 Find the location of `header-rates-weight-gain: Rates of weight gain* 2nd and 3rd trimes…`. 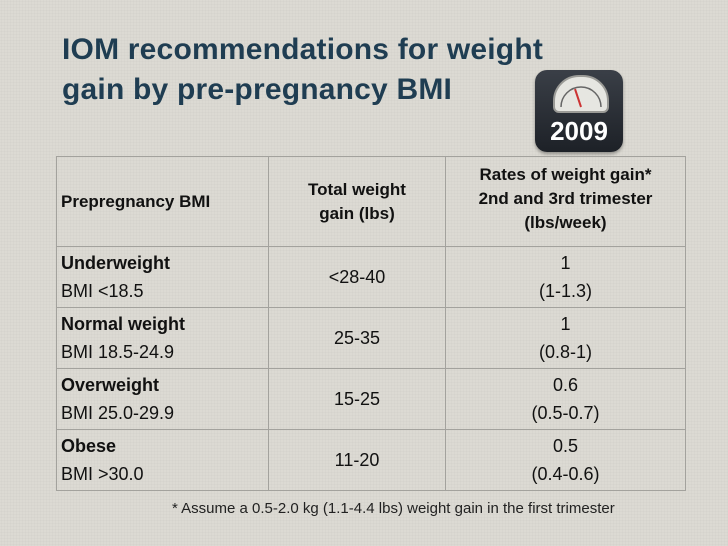

header-rates-weight-gain: Rates of weight gain* 2nd and 3rd trimes… is located at coordinates (565, 201).